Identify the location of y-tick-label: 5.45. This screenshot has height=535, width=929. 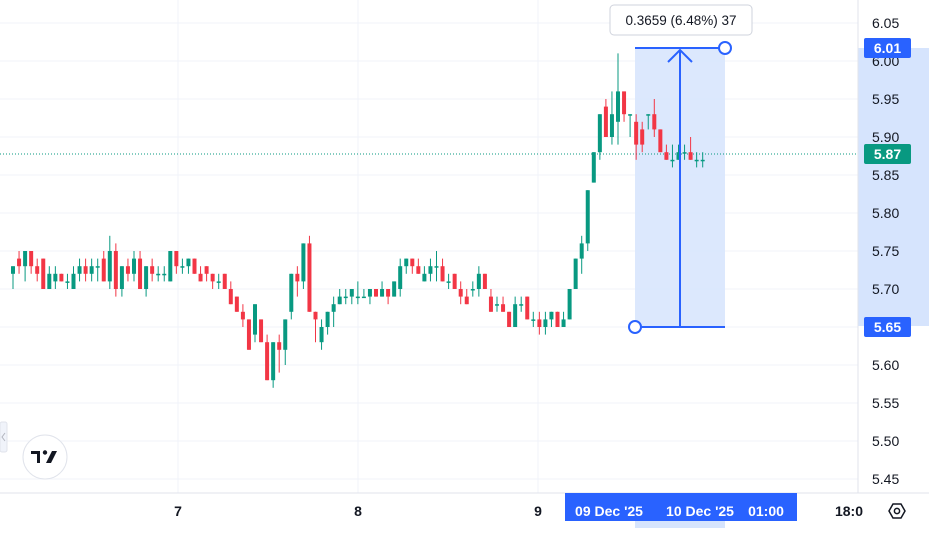
(885, 479).